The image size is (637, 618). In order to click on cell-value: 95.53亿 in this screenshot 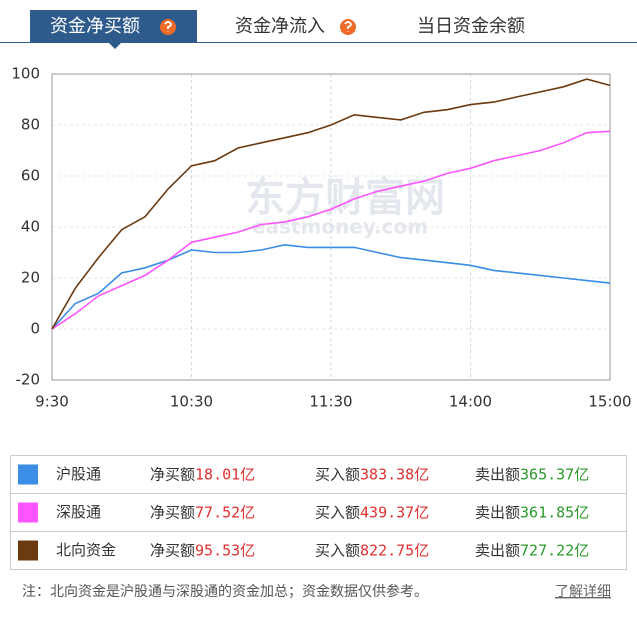, I will do `click(225, 550)`.